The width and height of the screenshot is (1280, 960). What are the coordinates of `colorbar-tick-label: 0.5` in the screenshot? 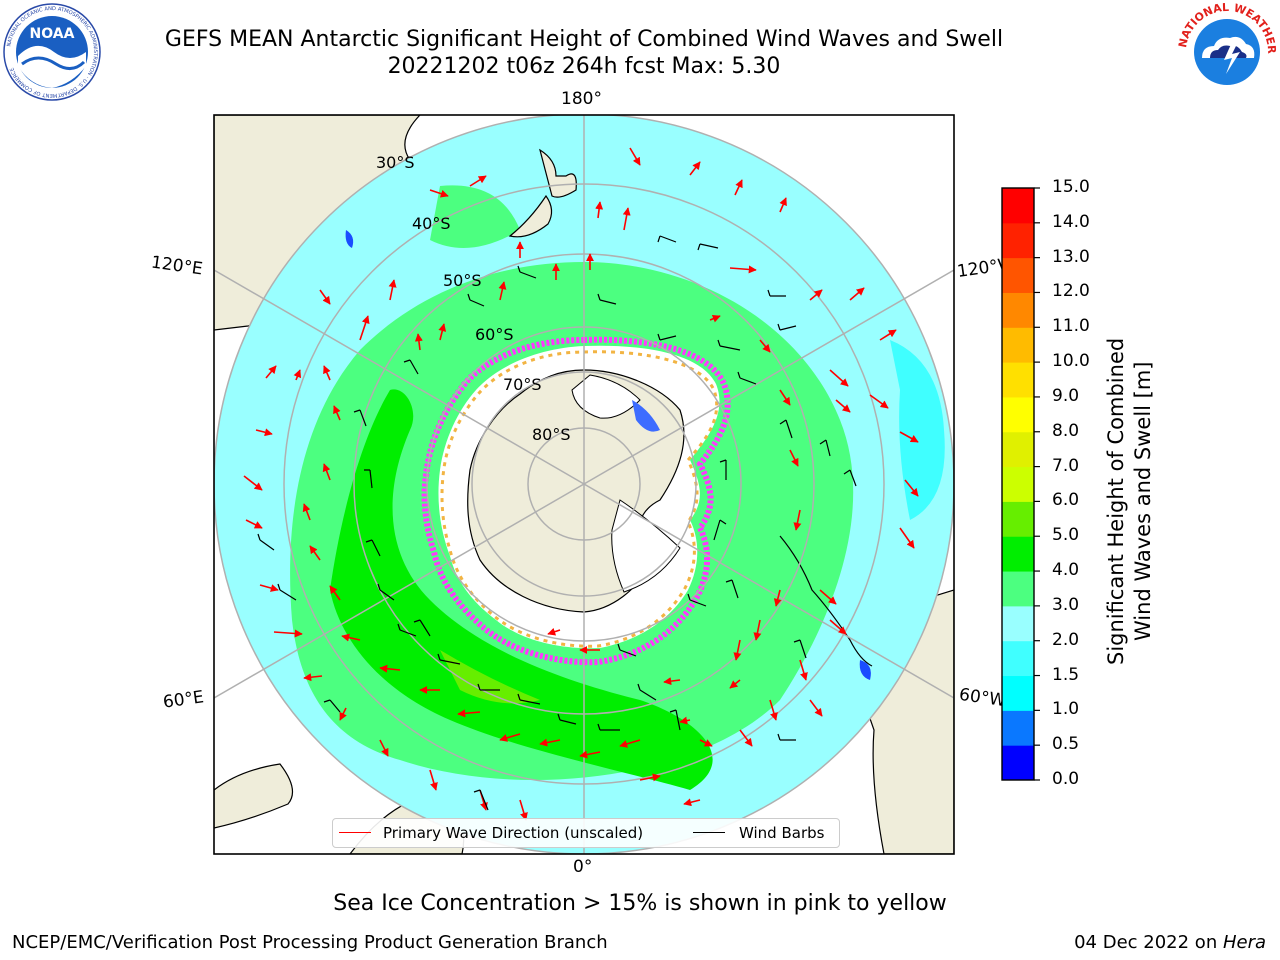 It's located at (1066, 744).